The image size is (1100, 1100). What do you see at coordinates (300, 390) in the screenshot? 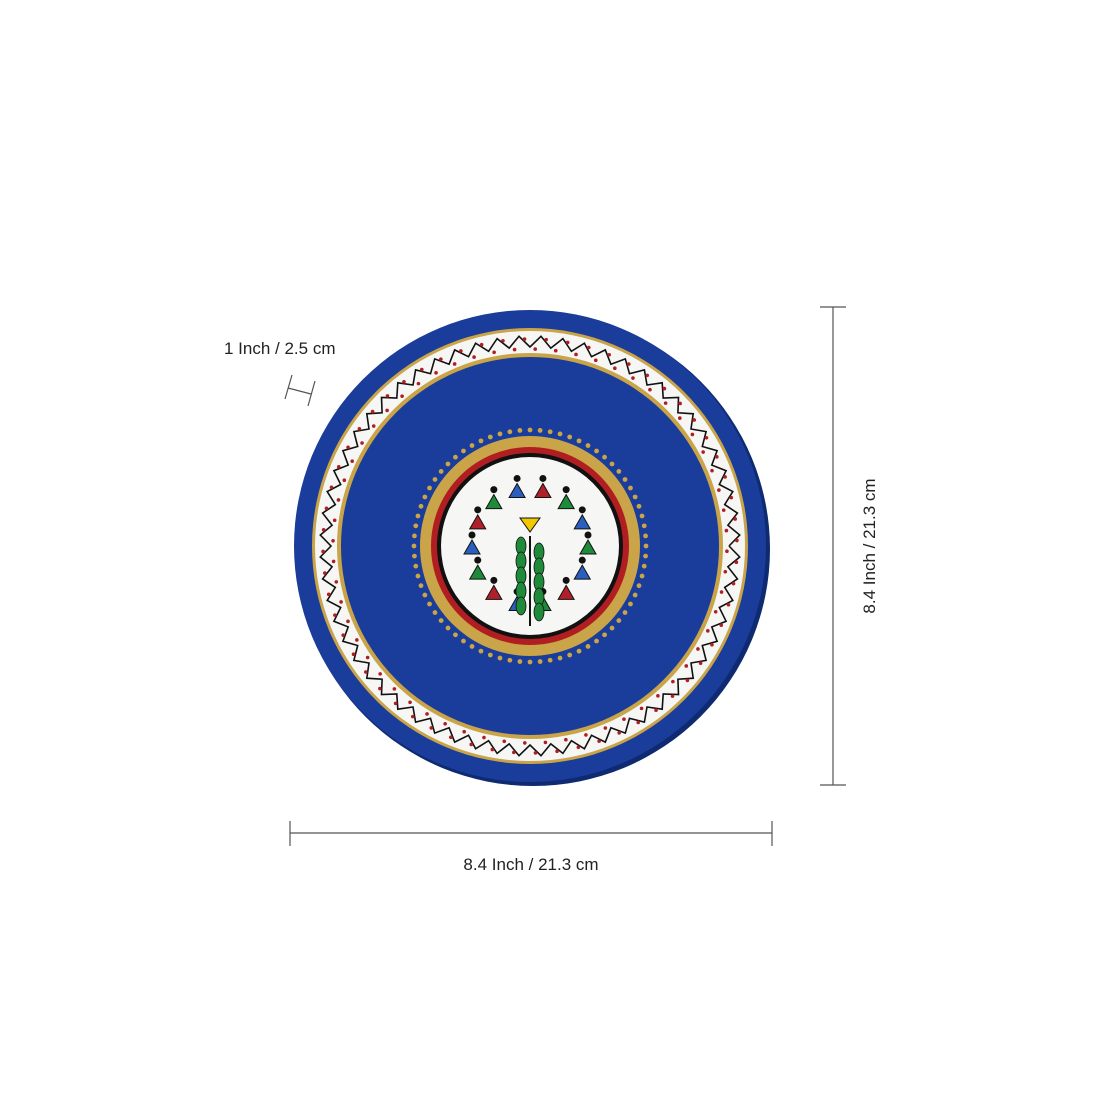
I see `thickness-dimension-icon` at bounding box center [300, 390].